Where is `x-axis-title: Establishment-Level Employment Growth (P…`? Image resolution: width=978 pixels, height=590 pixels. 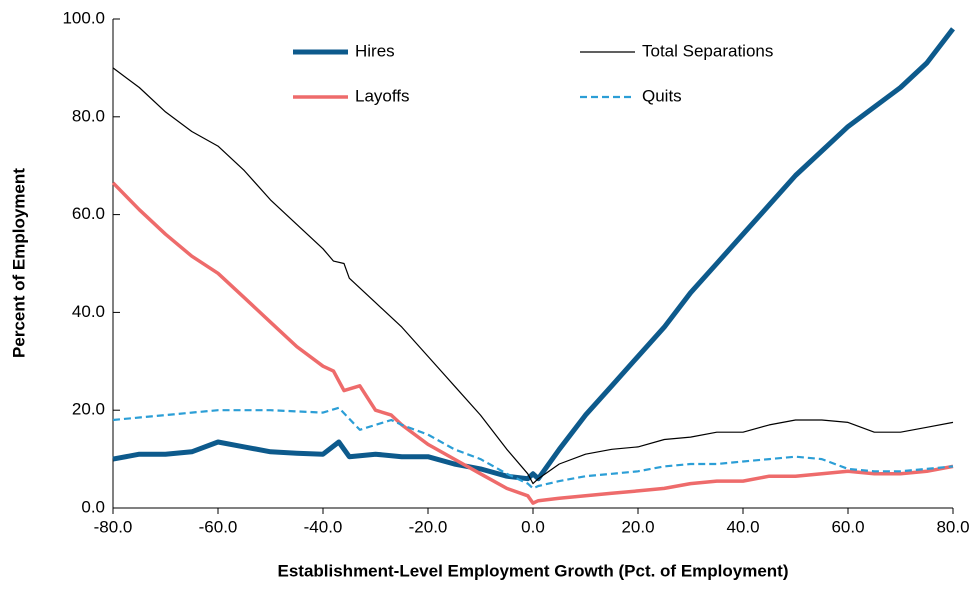
x-axis-title: Establishment-Level Employment Growth (P… is located at coordinates (532, 570).